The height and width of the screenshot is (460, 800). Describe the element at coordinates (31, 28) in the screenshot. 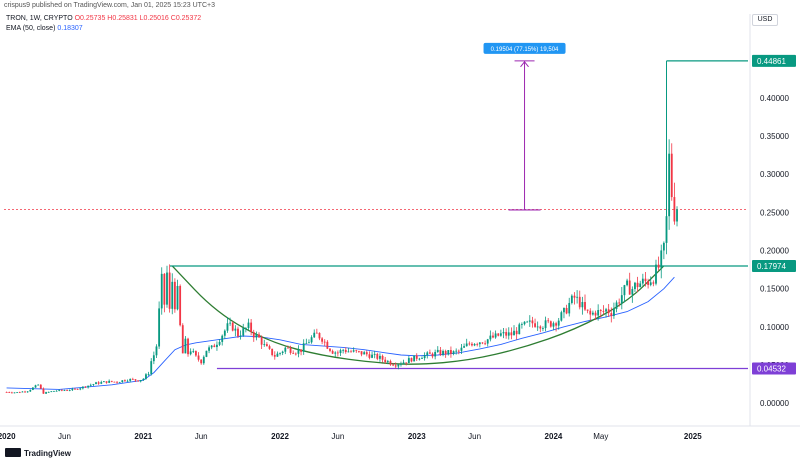

I see `ema-label: EMA (50, close)` at that location.